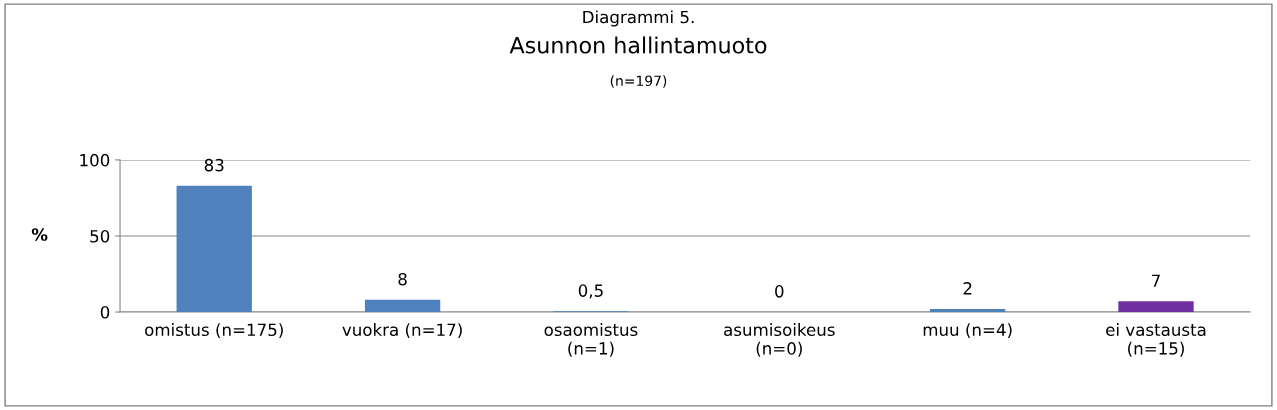  What do you see at coordinates (105, 312) in the screenshot?
I see `y-tick-label: 0` at bounding box center [105, 312].